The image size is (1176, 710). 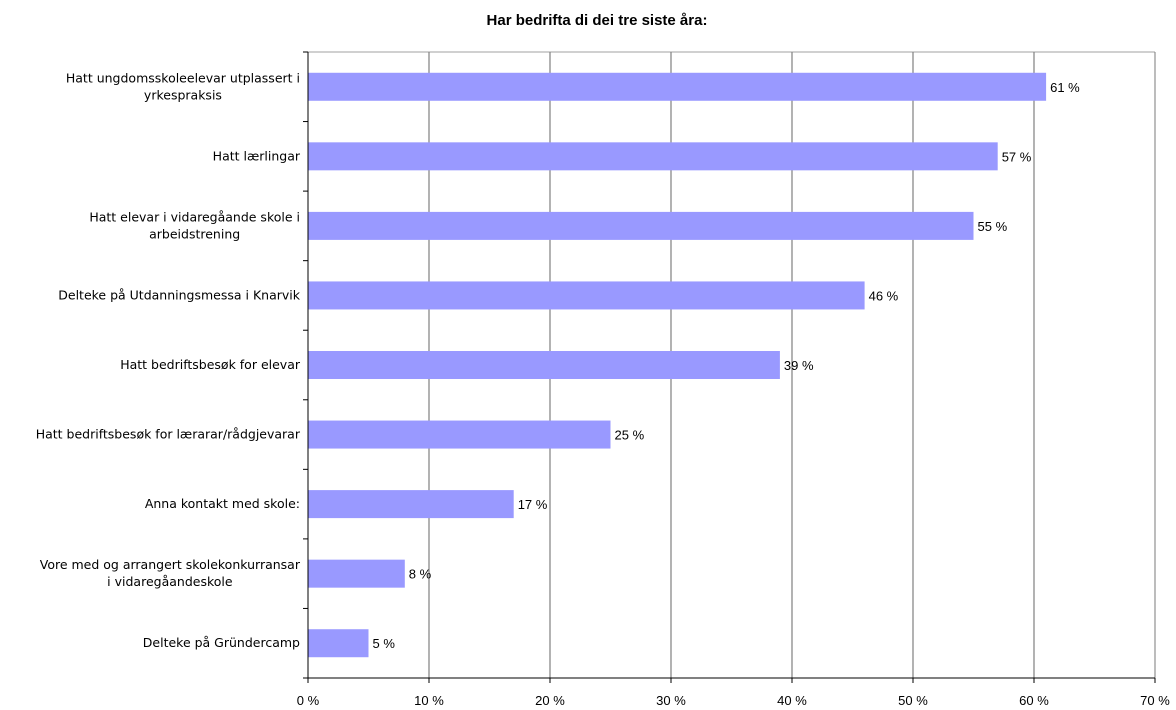 I want to click on chart-title: Har bedrifta di dei tre siste åra:, so click(x=597, y=20).